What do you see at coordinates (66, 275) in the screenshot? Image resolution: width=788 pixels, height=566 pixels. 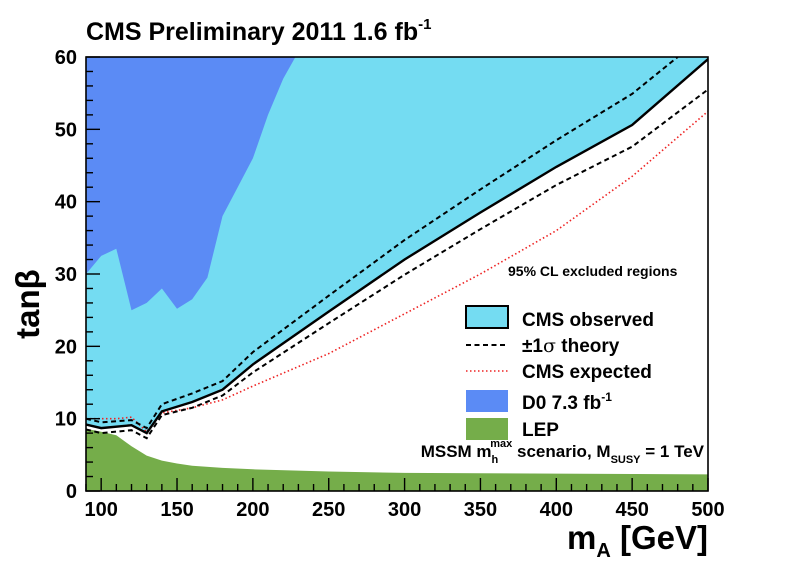 I see `y-tick-label: 30` at bounding box center [66, 275].